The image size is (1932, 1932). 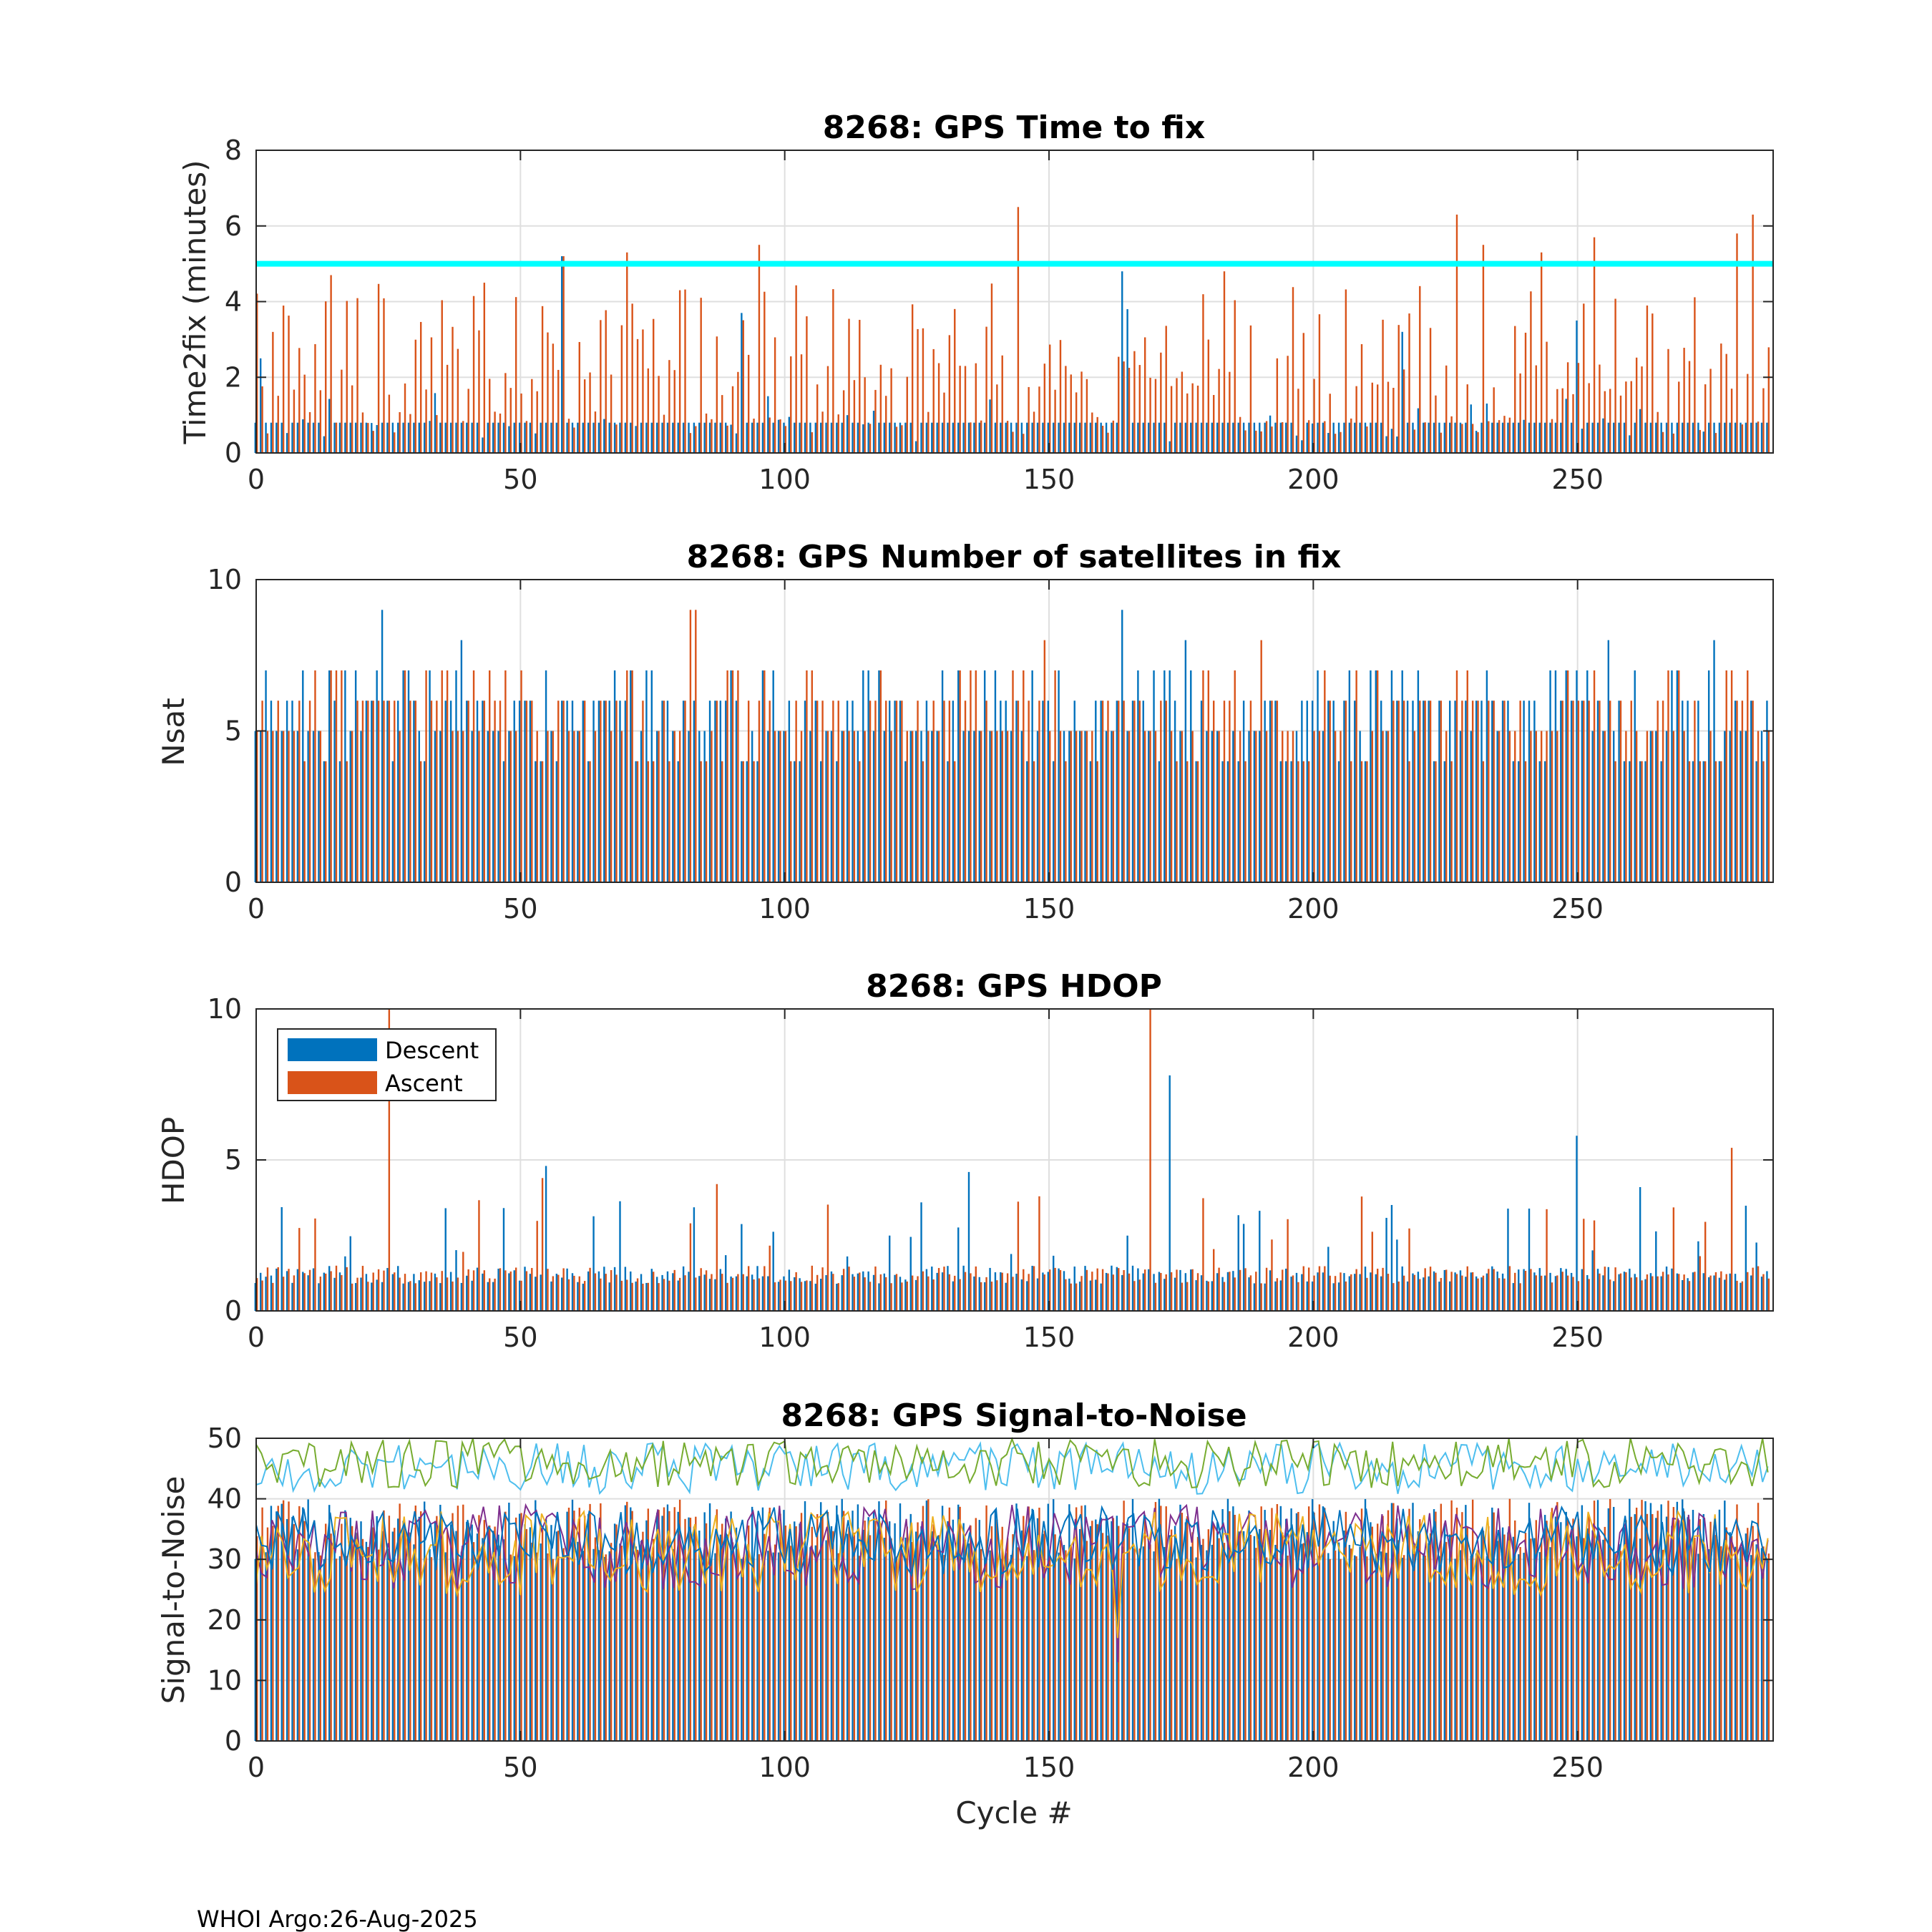 I want to click on legend-swatch-descent, so click(x=332, y=1049).